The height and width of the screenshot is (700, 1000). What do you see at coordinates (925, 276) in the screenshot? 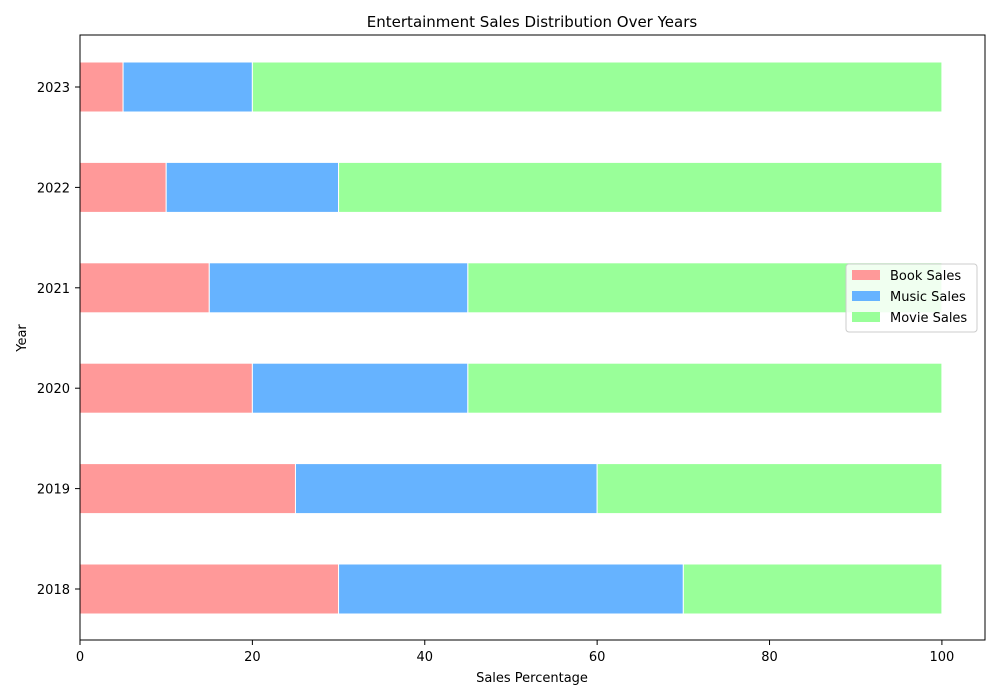
I see `legend-label: Book Sales` at bounding box center [925, 276].